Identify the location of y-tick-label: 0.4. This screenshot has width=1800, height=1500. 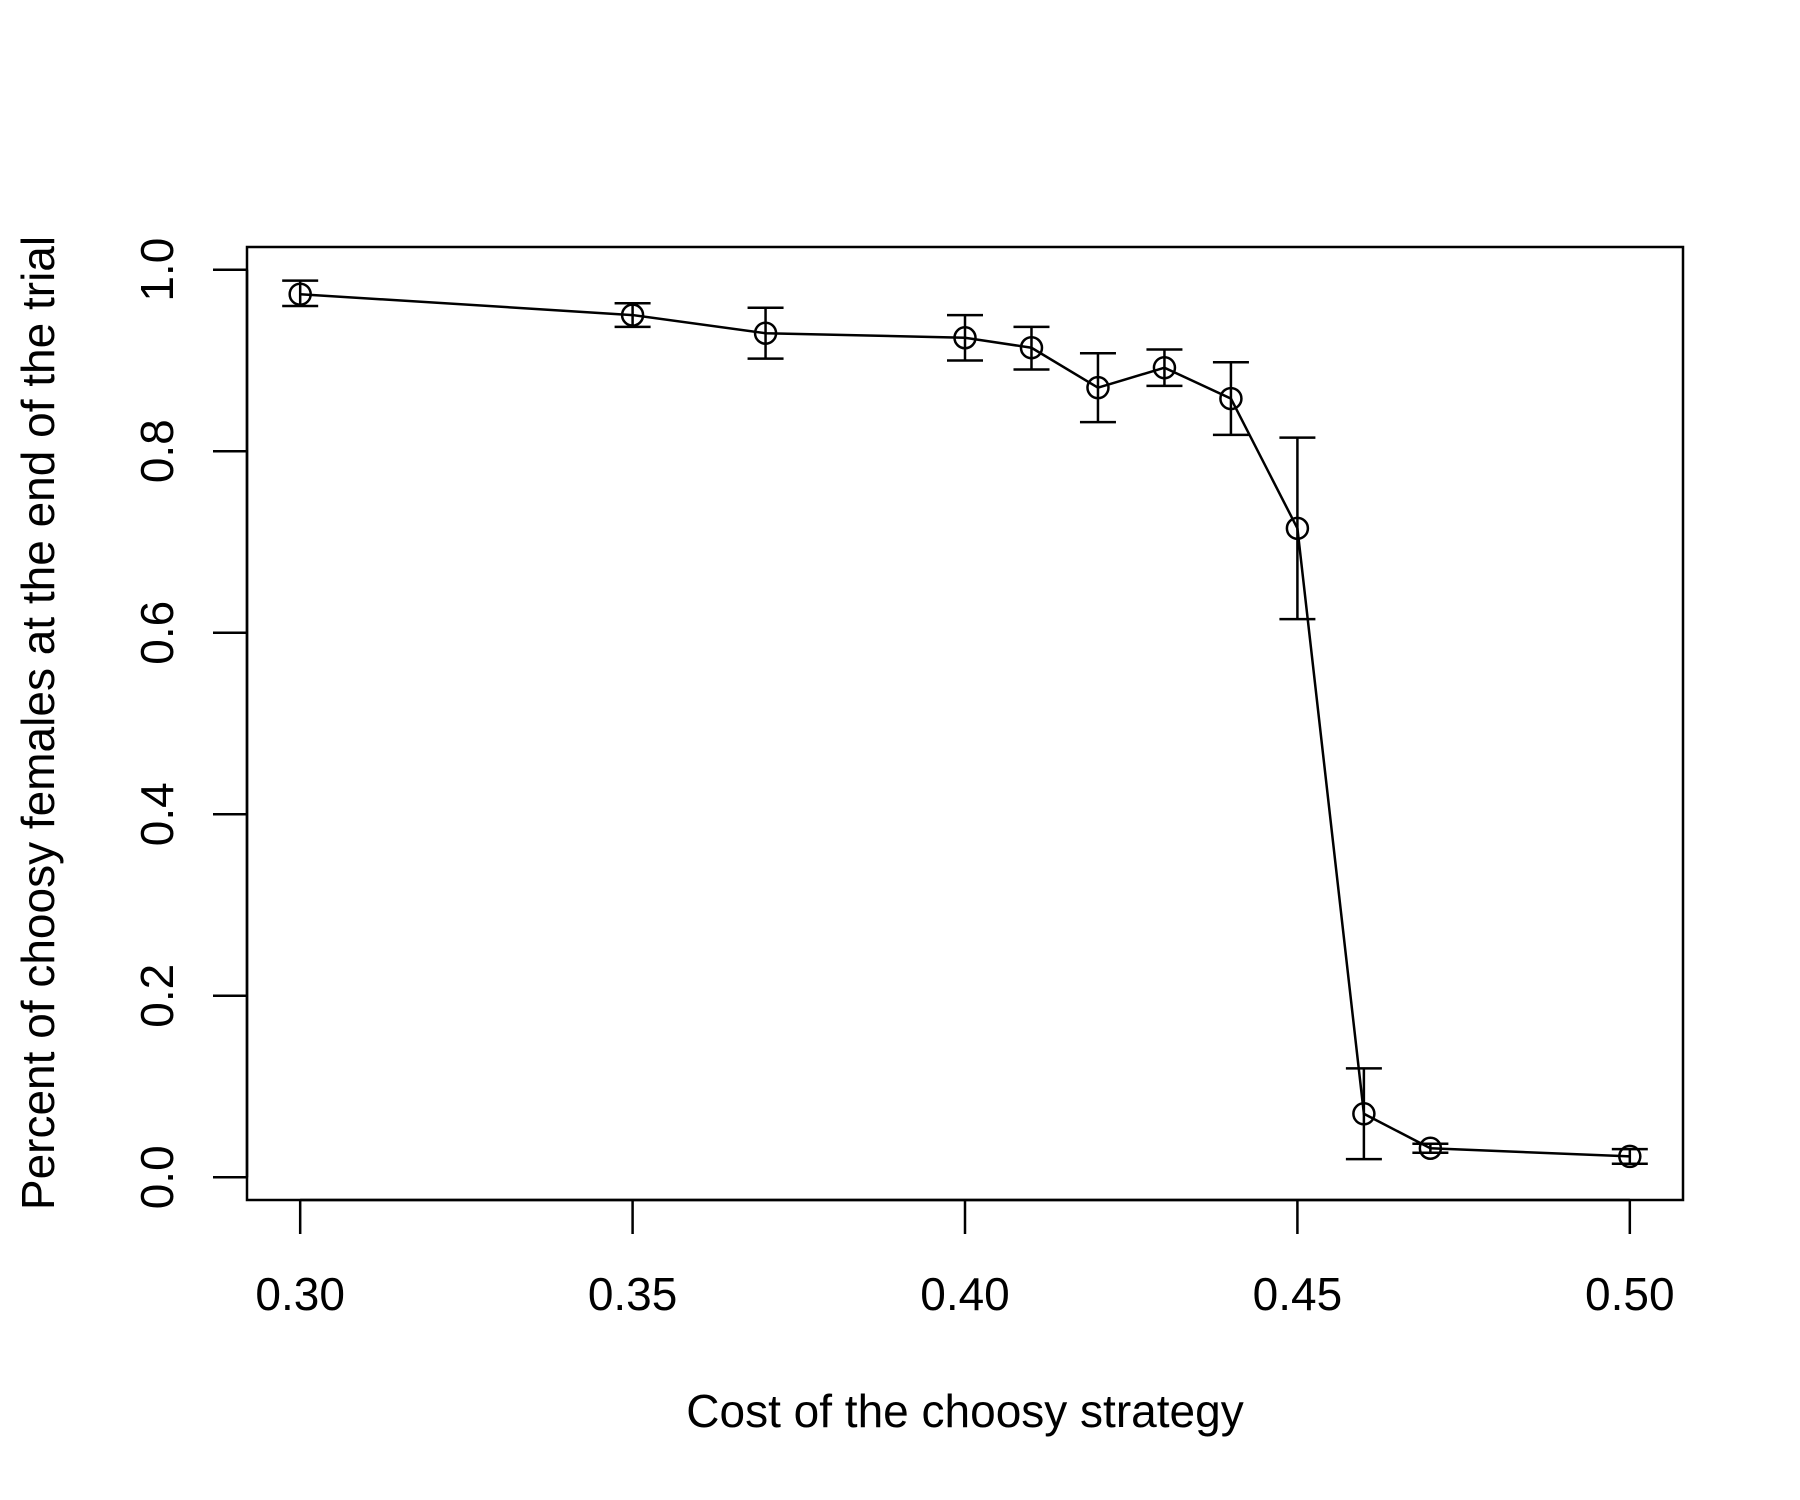
(157, 814).